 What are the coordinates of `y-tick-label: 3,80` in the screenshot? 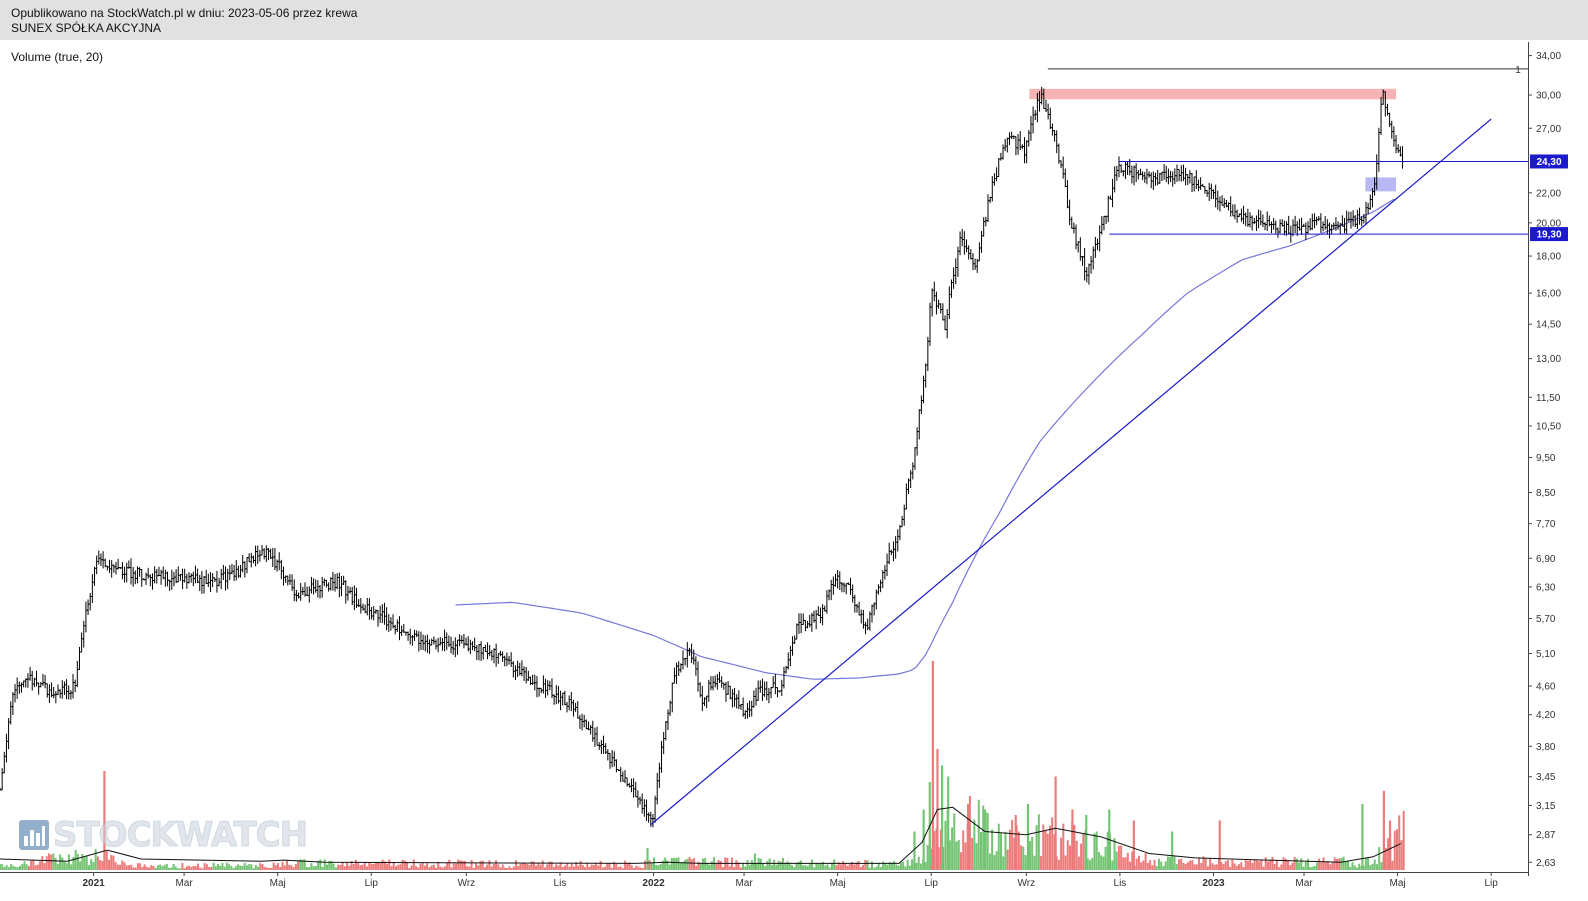 It's located at (1546, 747).